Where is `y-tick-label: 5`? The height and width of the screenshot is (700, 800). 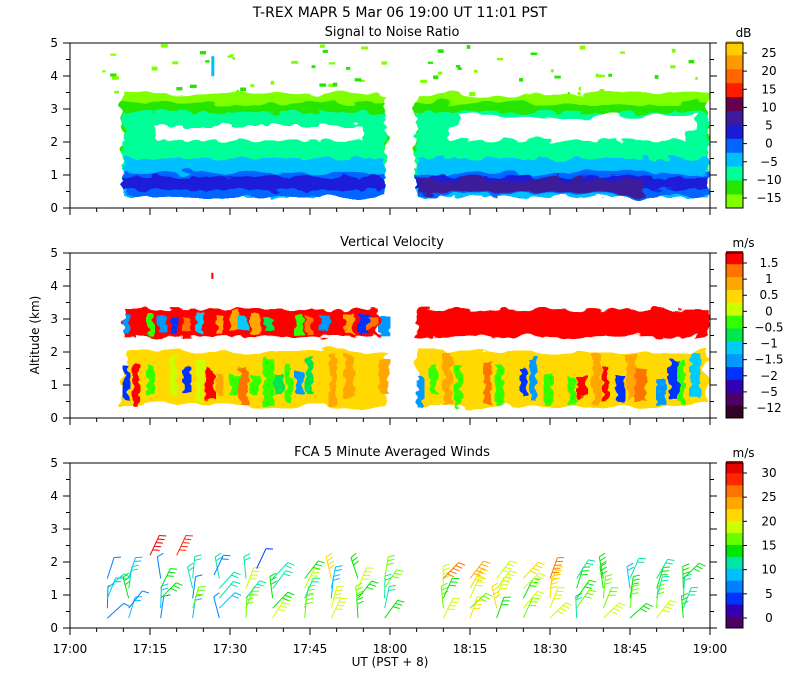 y-tick-label: 5 is located at coordinates (54, 253).